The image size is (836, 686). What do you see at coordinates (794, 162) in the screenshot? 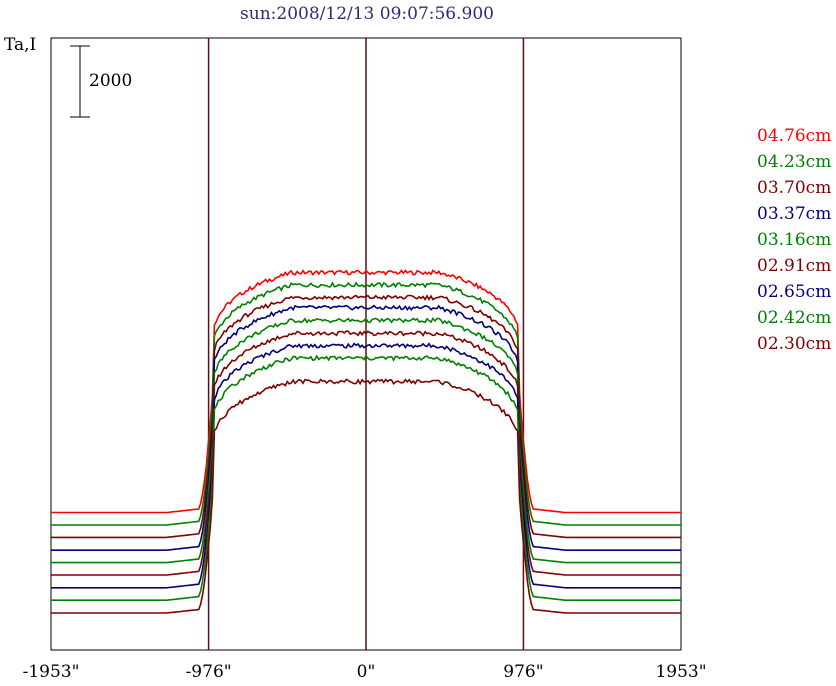
I see `legend-entry: 04.23cm` at bounding box center [794, 162].